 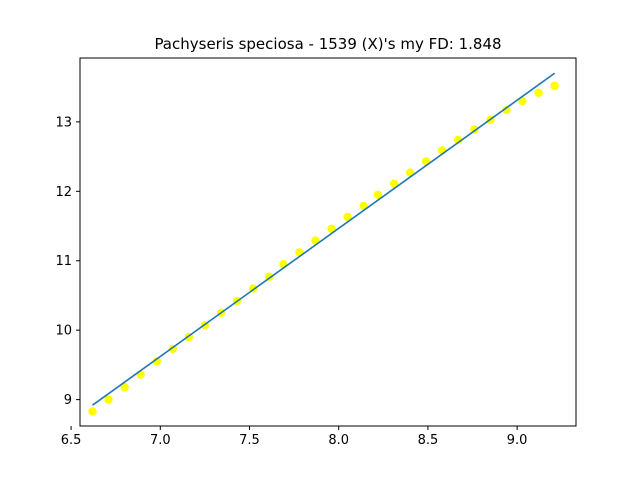 I want to click on y-tick-label: 11, so click(x=63, y=261).